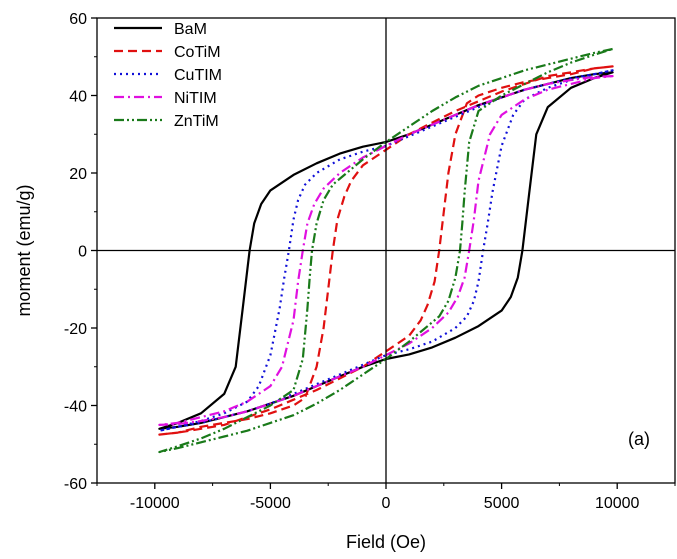 The height and width of the screenshot is (559, 677). Describe the element at coordinates (78, 174) in the screenshot. I see `y-tick-label: 20` at that location.